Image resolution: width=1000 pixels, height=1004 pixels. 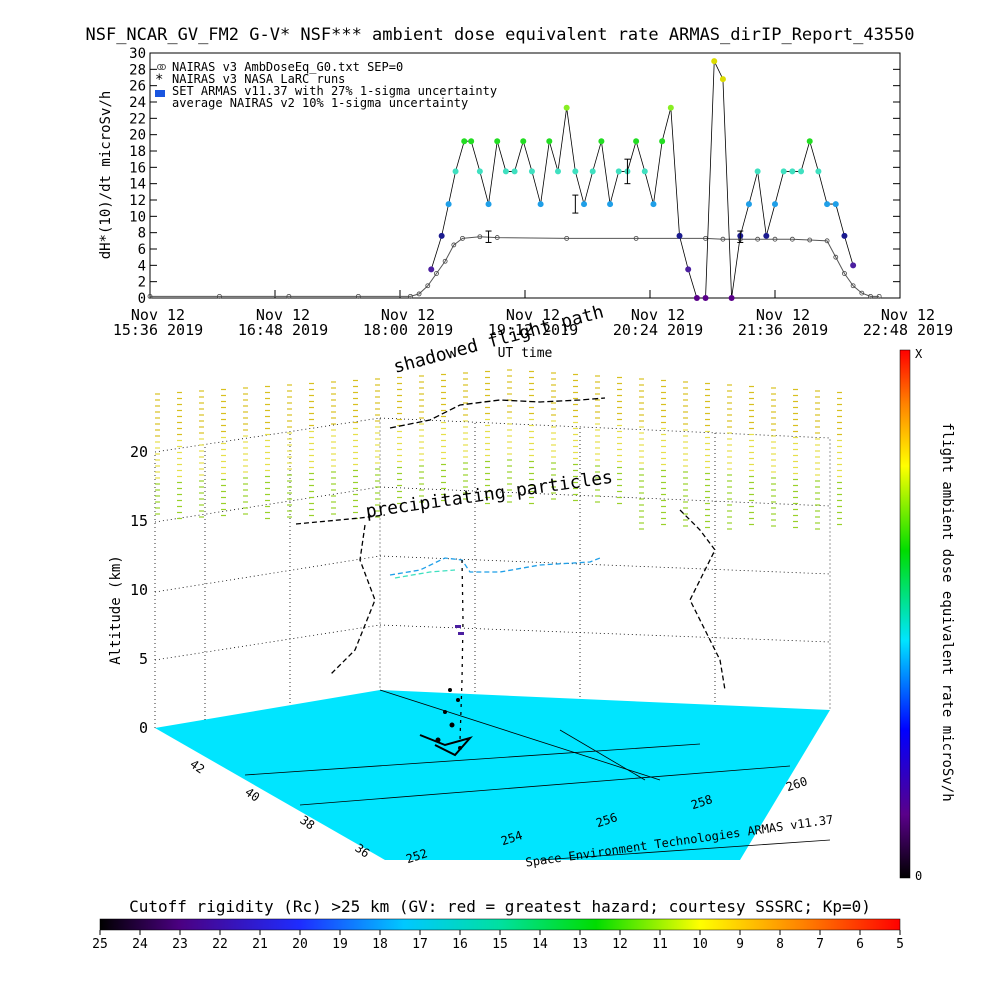 I want to click on latitude-tick-label: 42, so click(x=197, y=767).